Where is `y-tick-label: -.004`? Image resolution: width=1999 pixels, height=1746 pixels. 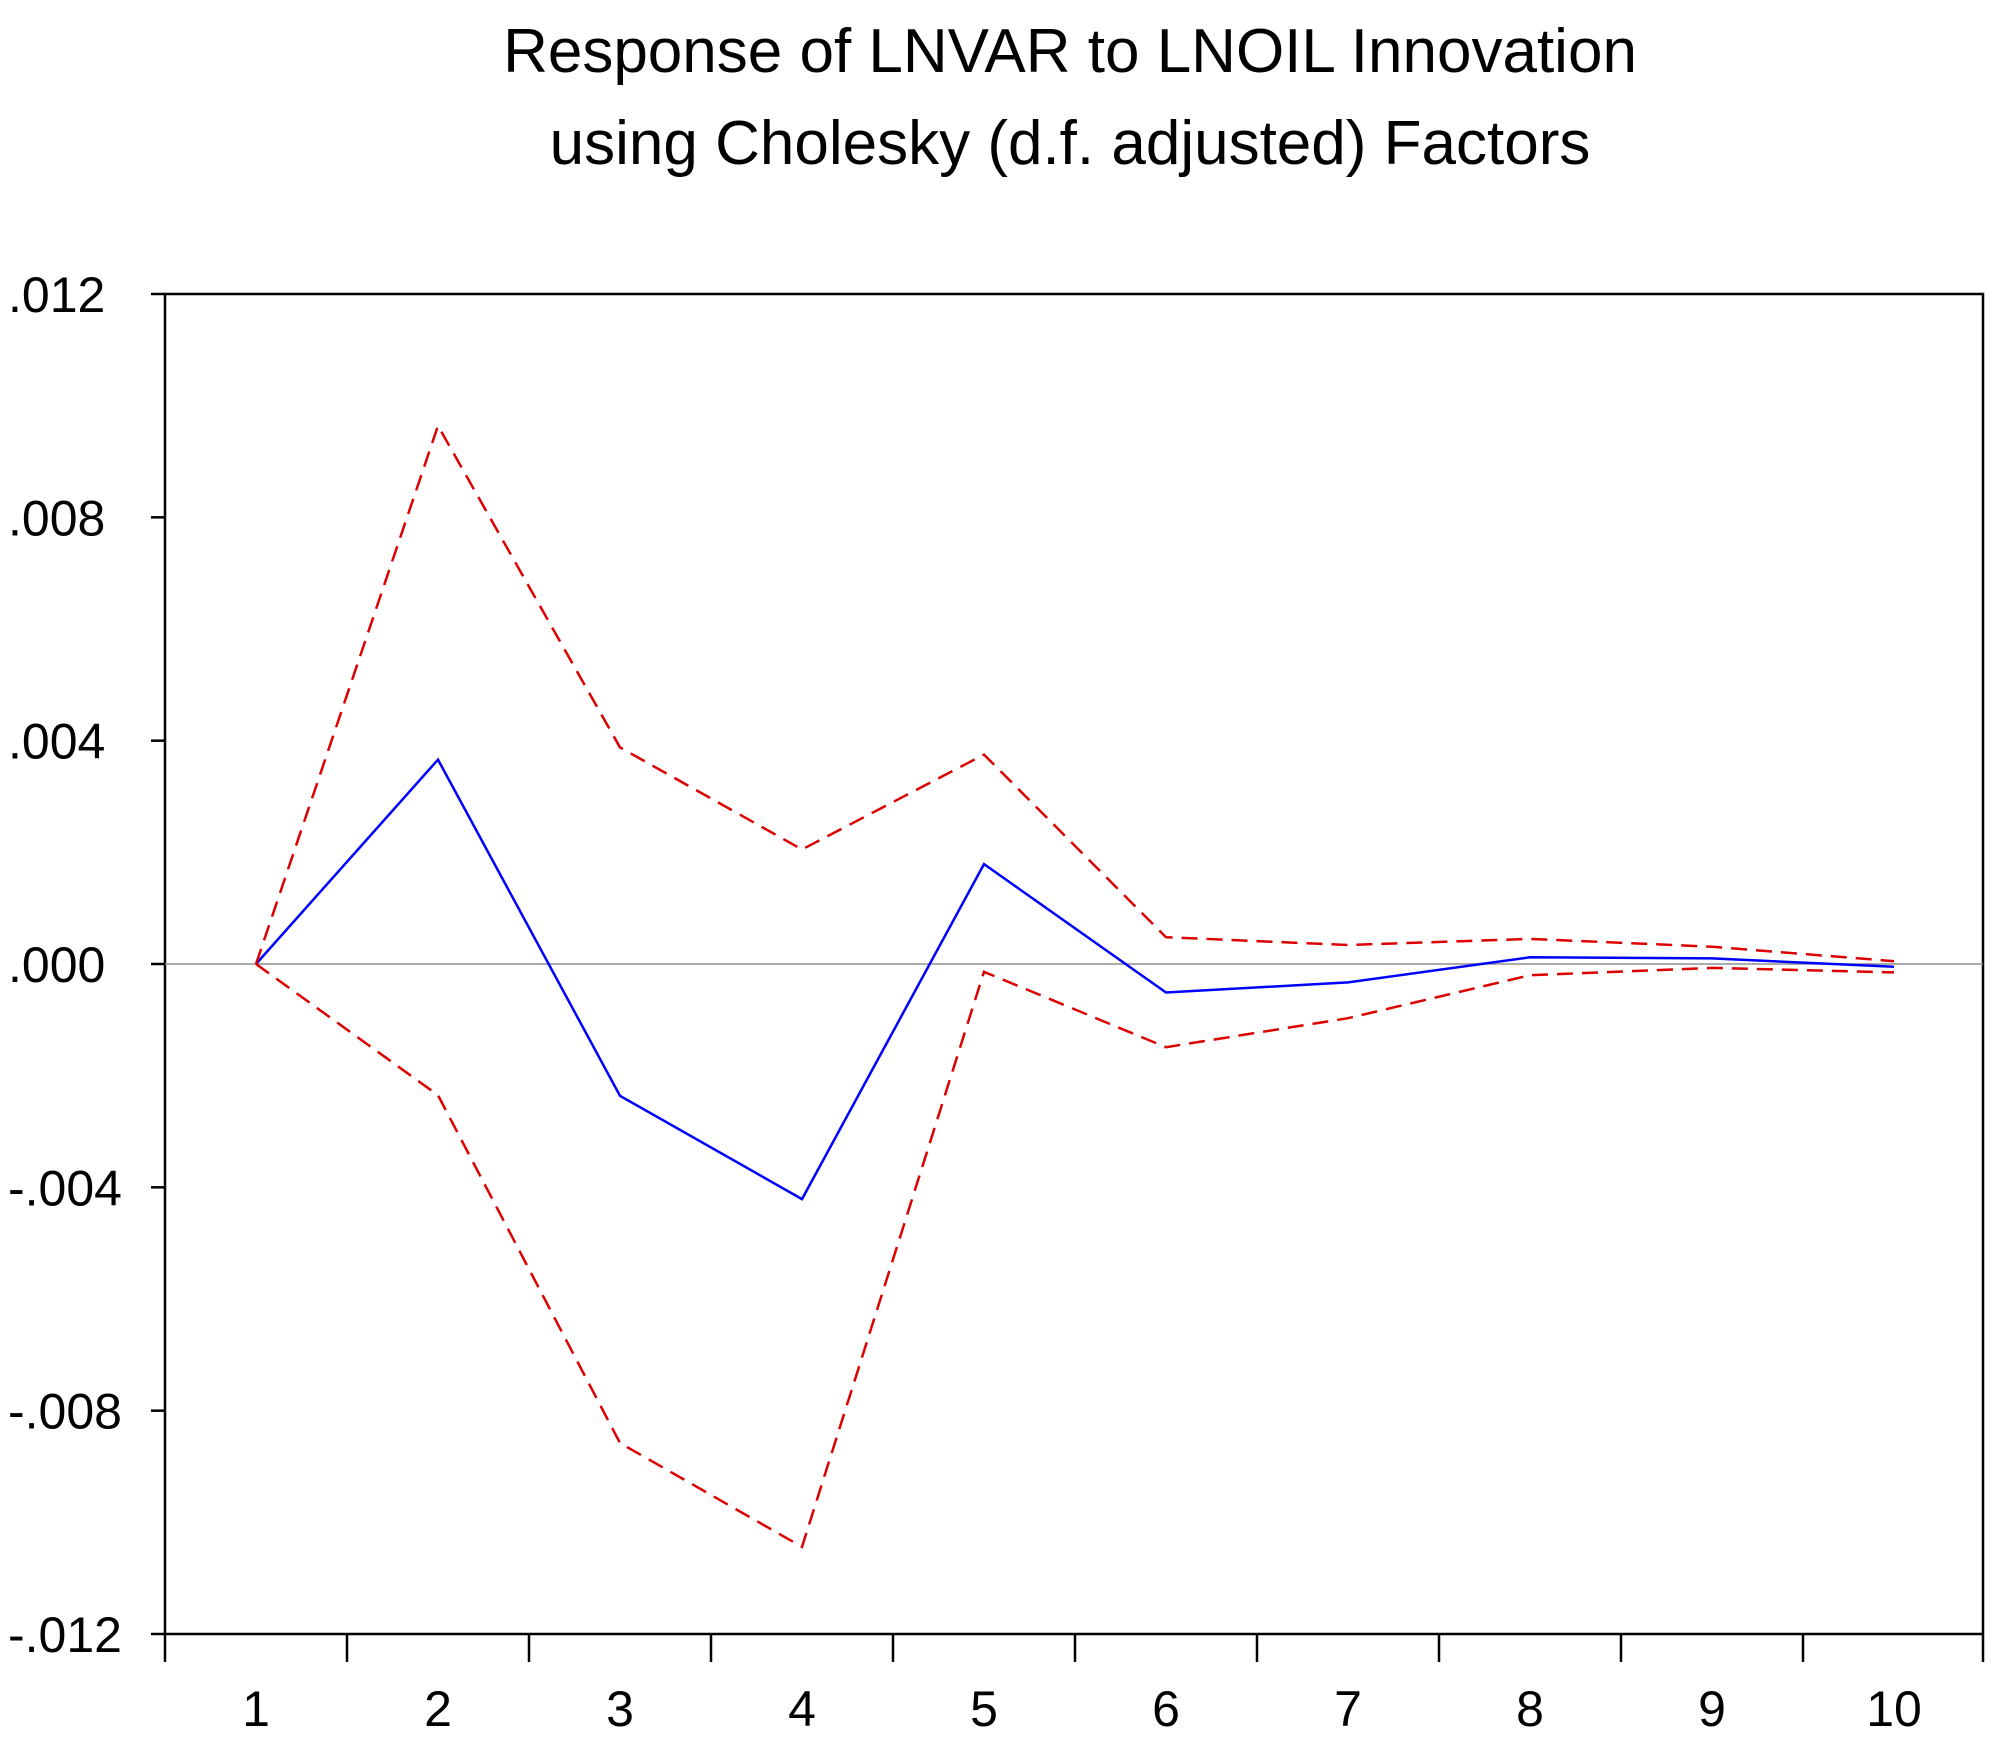 y-tick-label: -.004 is located at coordinates (65, 1188).